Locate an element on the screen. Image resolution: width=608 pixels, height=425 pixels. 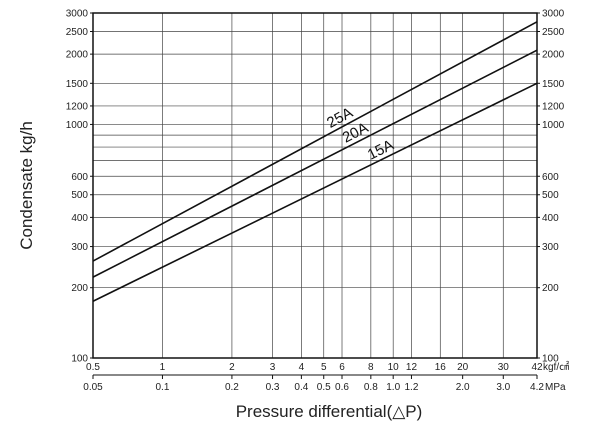
x-tick-label: 4 is located at coordinates (302, 367).